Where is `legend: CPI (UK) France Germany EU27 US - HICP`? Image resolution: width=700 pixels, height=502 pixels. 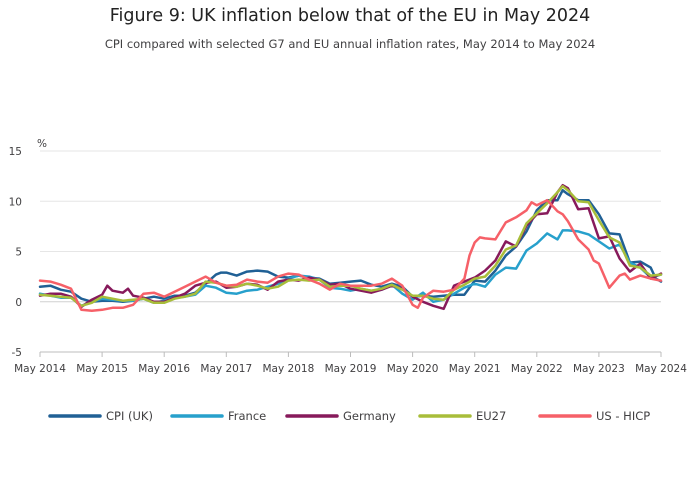 legend: CPI (UK) France Germany EU27 US - HICP is located at coordinates (349, 416).